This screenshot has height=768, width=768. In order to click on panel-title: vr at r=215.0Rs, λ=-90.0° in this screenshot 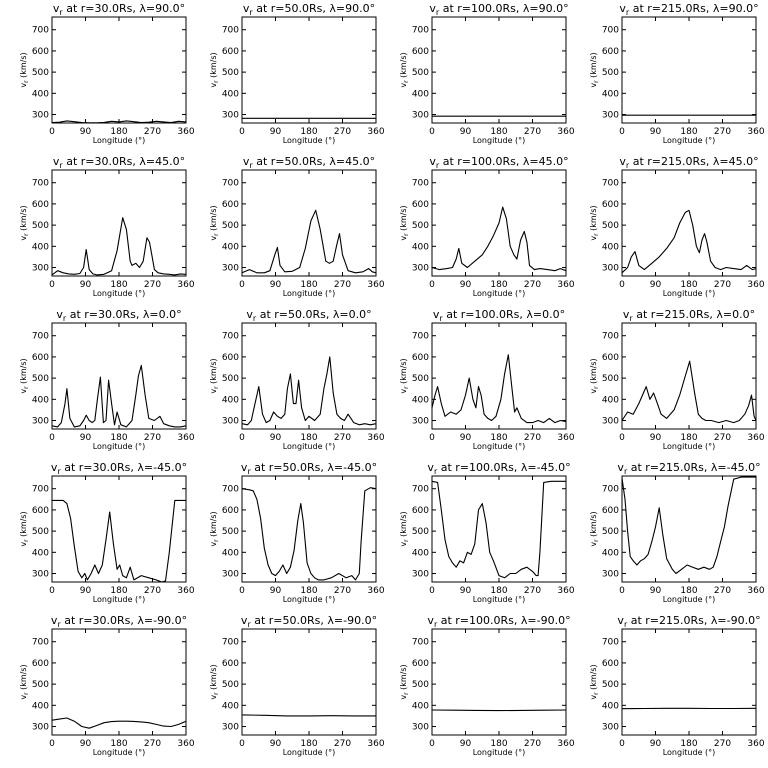, I will do `click(688, 621)`.